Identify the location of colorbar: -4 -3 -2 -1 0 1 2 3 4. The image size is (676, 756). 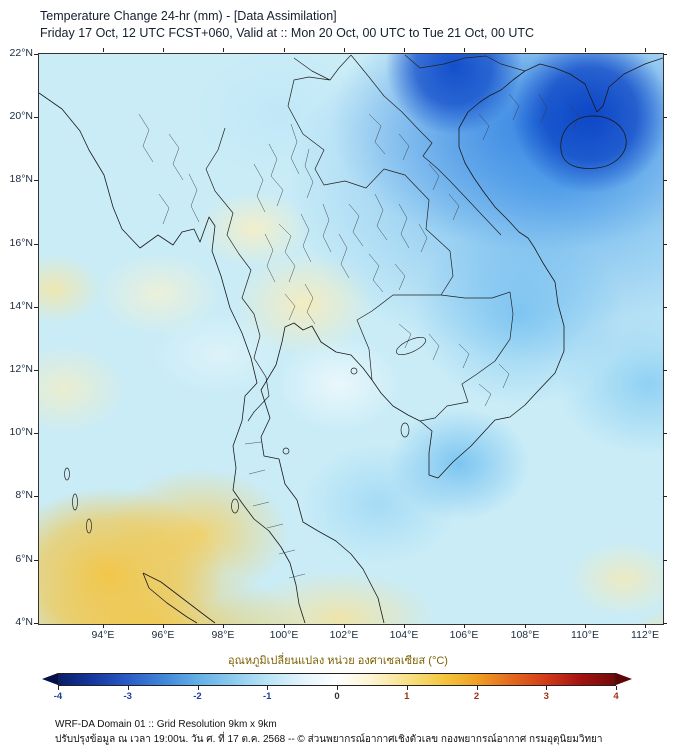
(337, 689).